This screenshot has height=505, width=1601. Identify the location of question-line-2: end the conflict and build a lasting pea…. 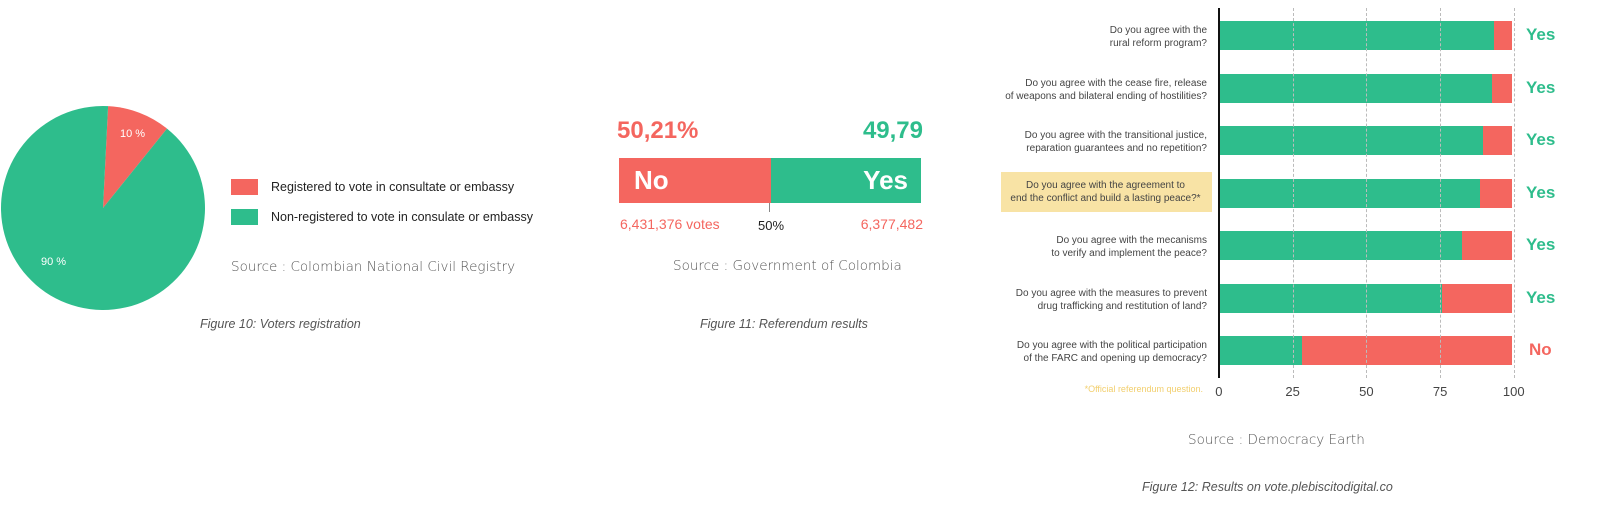
(1105, 198).